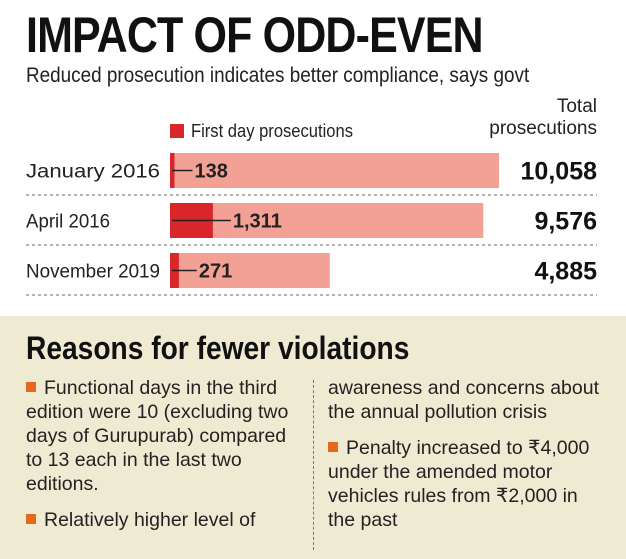  What do you see at coordinates (255, 35) in the screenshot?
I see `page-title: IMPACT OF ODD-EVEN` at bounding box center [255, 35].